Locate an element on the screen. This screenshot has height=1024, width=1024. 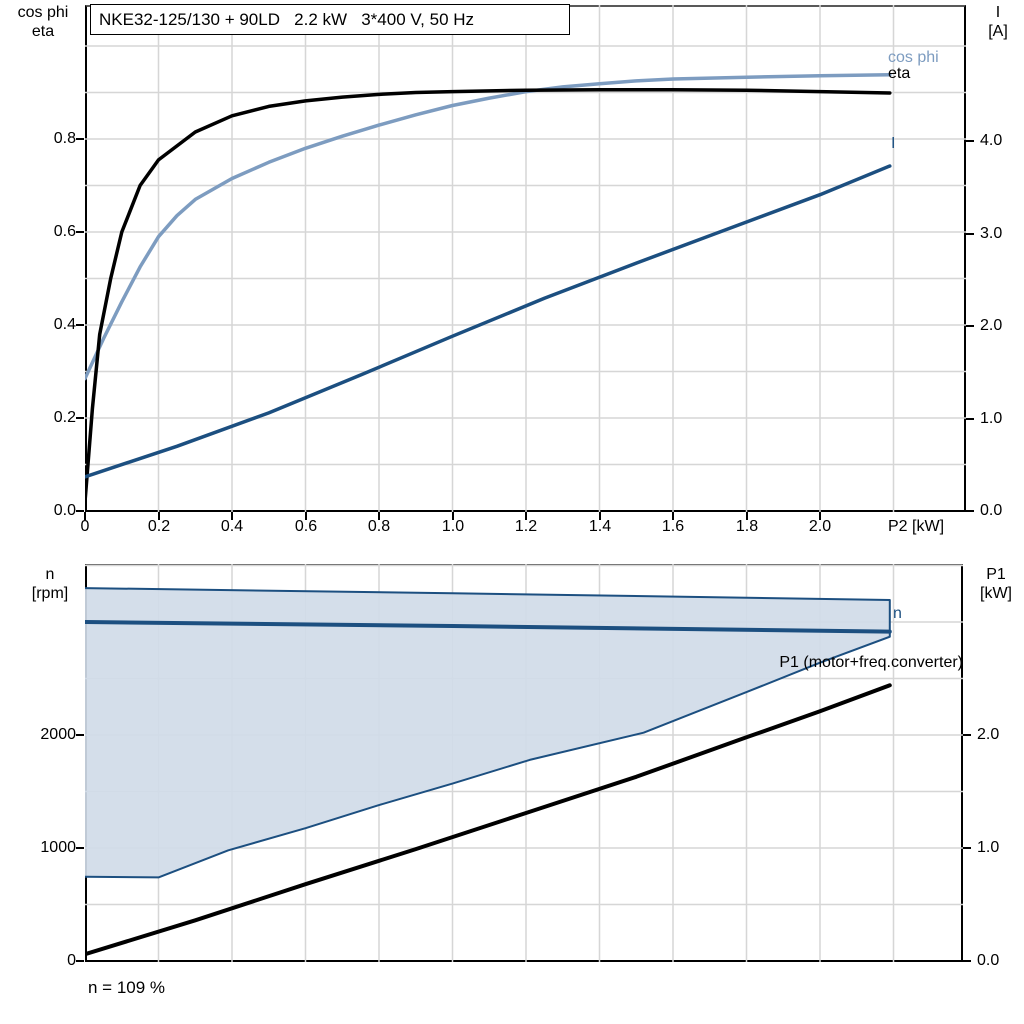
top-x-tick-label: 1.0 is located at coordinates (453, 526).